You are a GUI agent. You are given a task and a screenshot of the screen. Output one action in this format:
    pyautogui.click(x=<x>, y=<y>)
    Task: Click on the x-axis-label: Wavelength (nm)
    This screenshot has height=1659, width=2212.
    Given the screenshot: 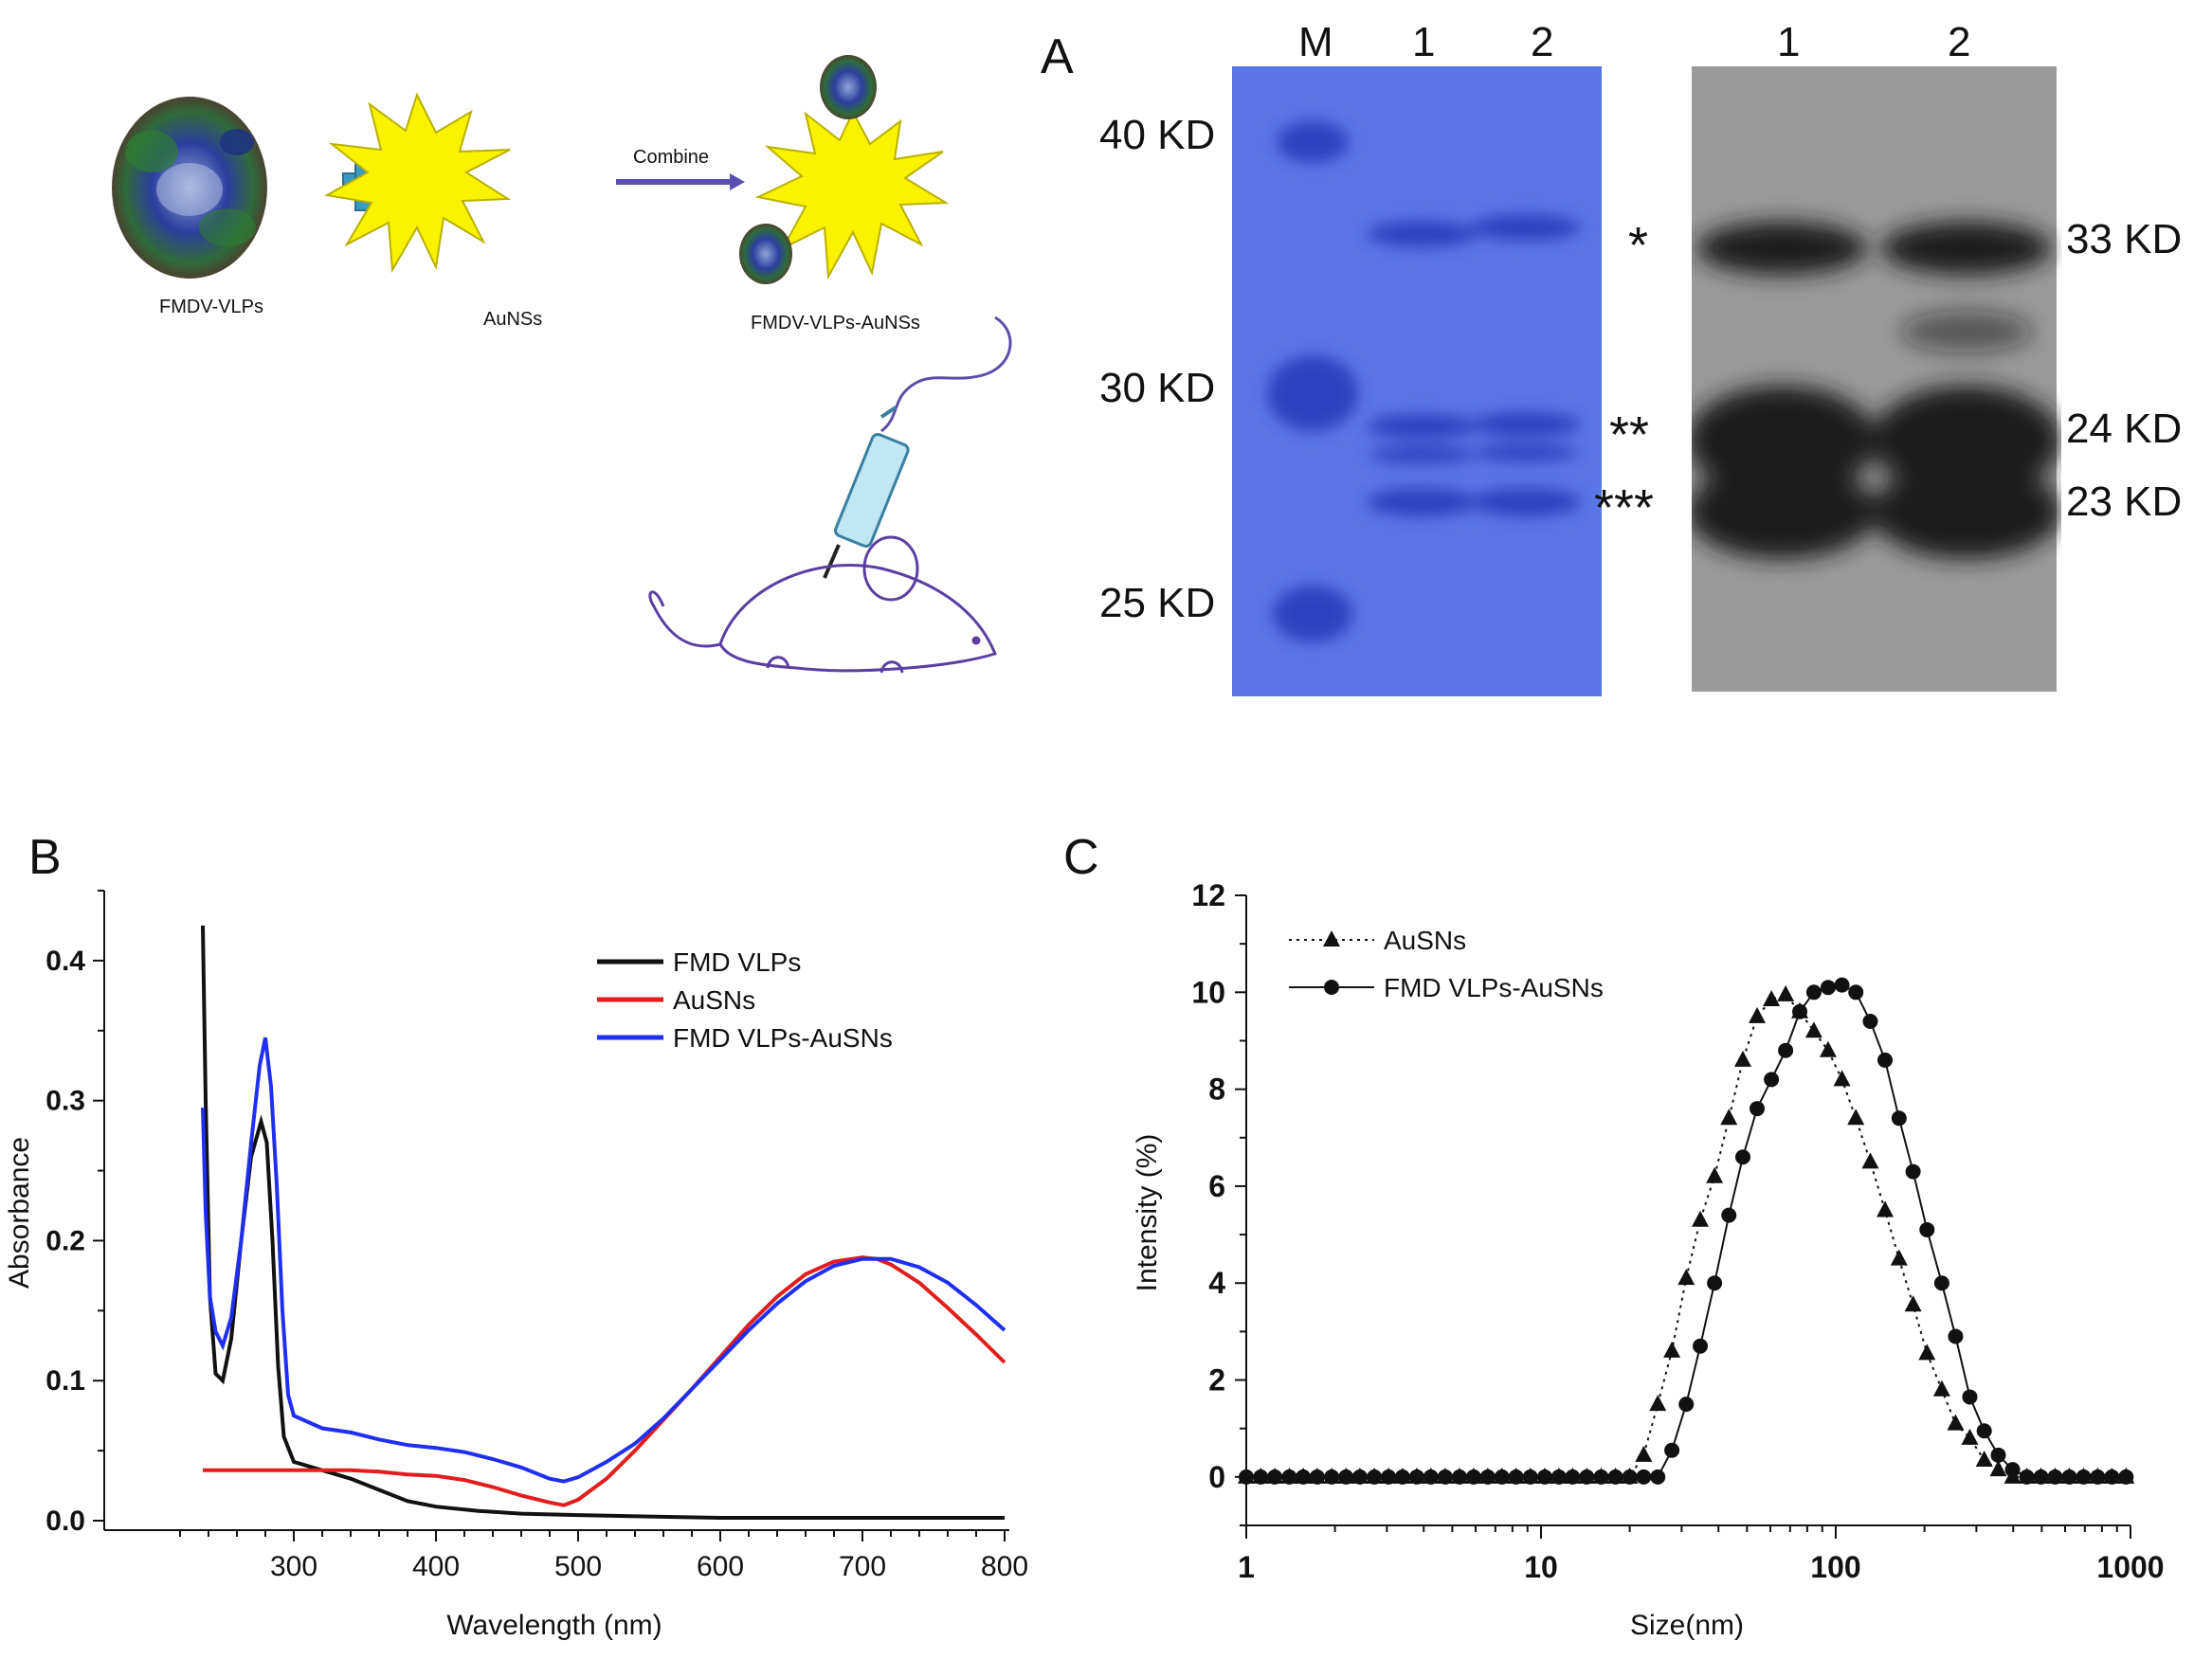 What is the action you would take?
    pyautogui.click(x=554, y=1625)
    